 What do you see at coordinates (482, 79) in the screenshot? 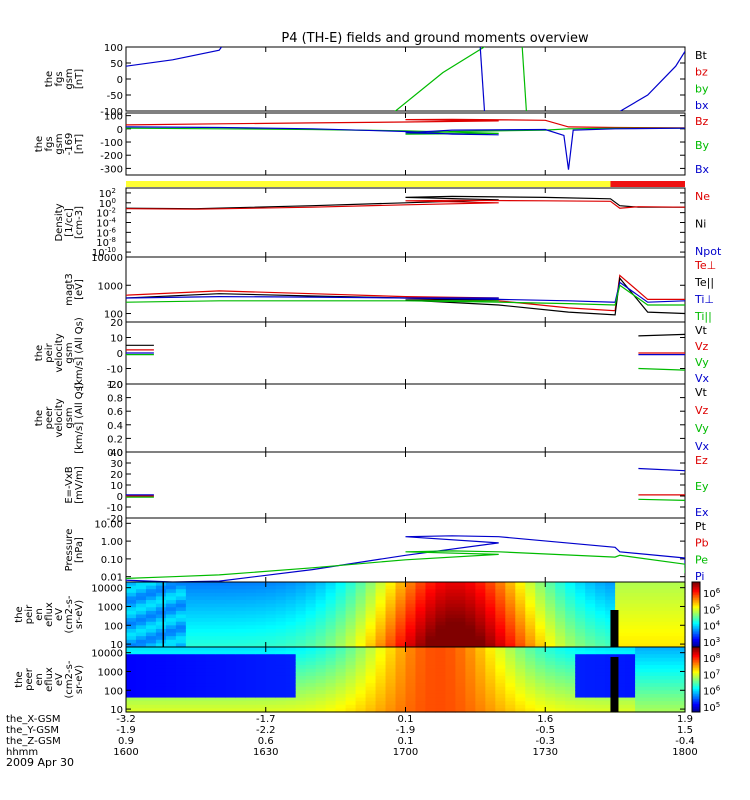
I see `series-line` at bounding box center [482, 79].